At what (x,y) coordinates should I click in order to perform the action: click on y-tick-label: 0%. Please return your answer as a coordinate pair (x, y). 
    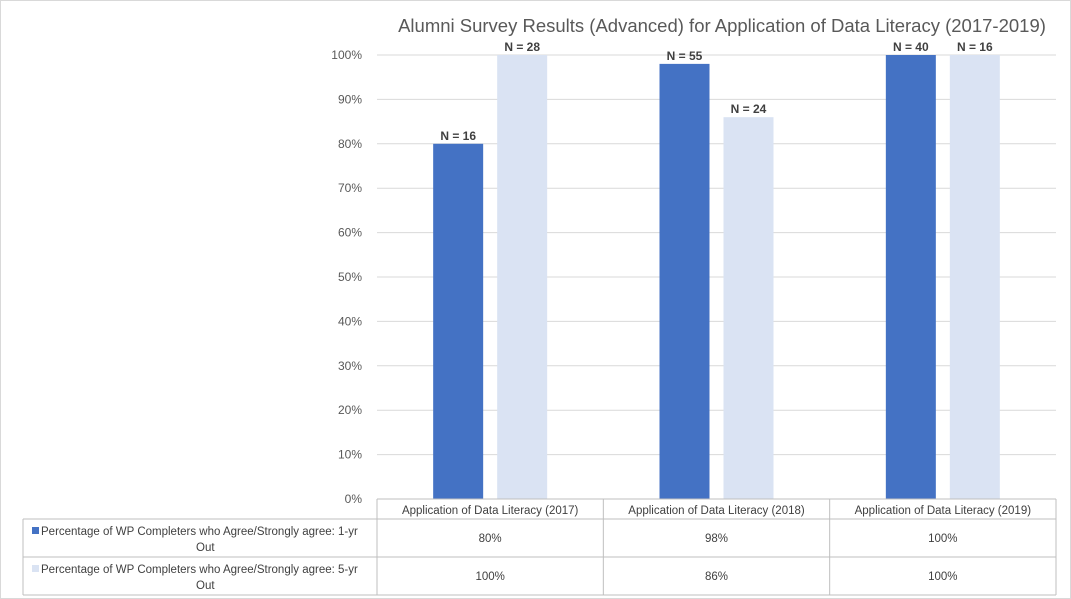
    Looking at the image, I should click on (354, 499).